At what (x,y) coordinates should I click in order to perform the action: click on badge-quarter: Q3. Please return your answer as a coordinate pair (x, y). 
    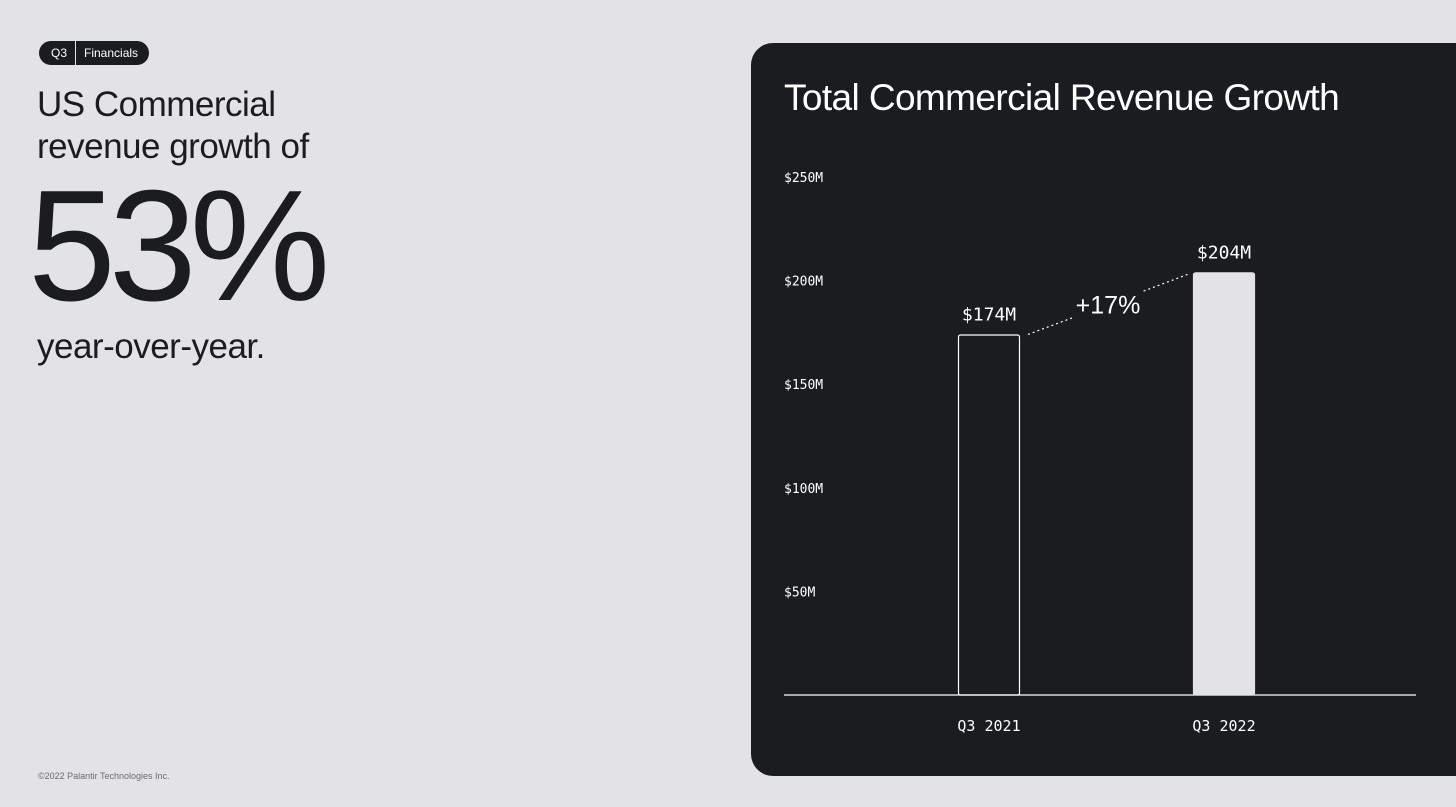
    Looking at the image, I should click on (59, 53).